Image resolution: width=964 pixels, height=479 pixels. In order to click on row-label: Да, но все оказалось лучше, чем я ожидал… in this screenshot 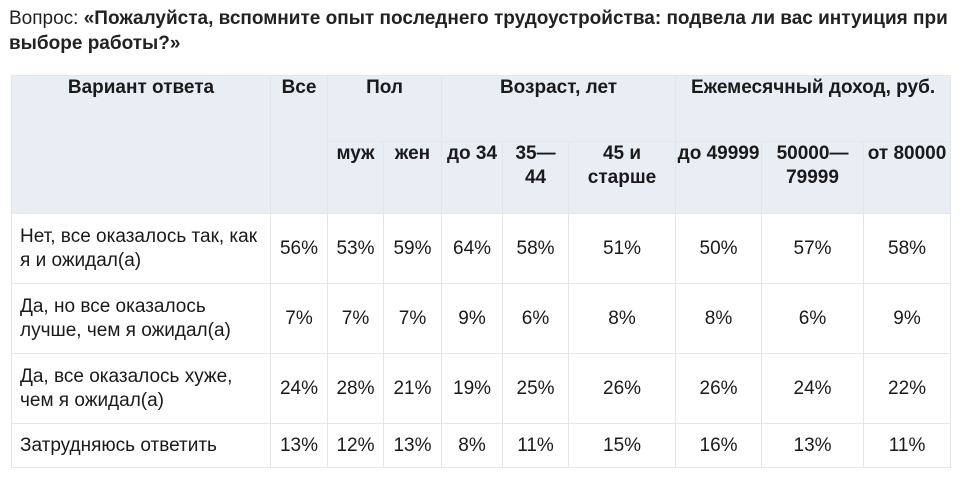, I will do `click(141, 318)`.